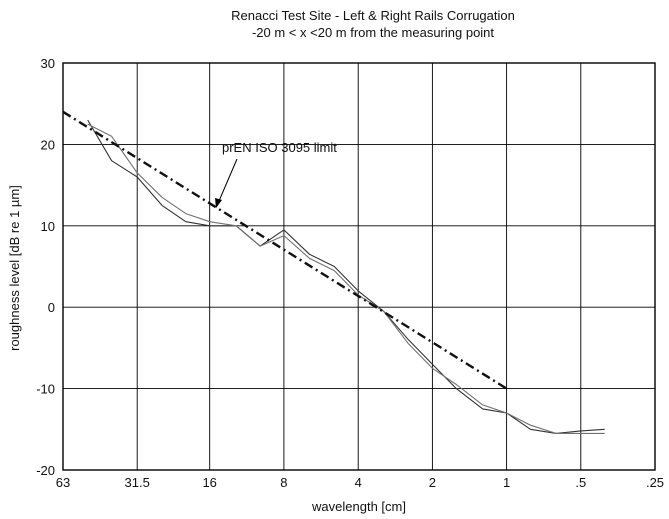 This screenshot has height=519, width=669. What do you see at coordinates (48, 226) in the screenshot?
I see `y-tick-label: 10` at bounding box center [48, 226].